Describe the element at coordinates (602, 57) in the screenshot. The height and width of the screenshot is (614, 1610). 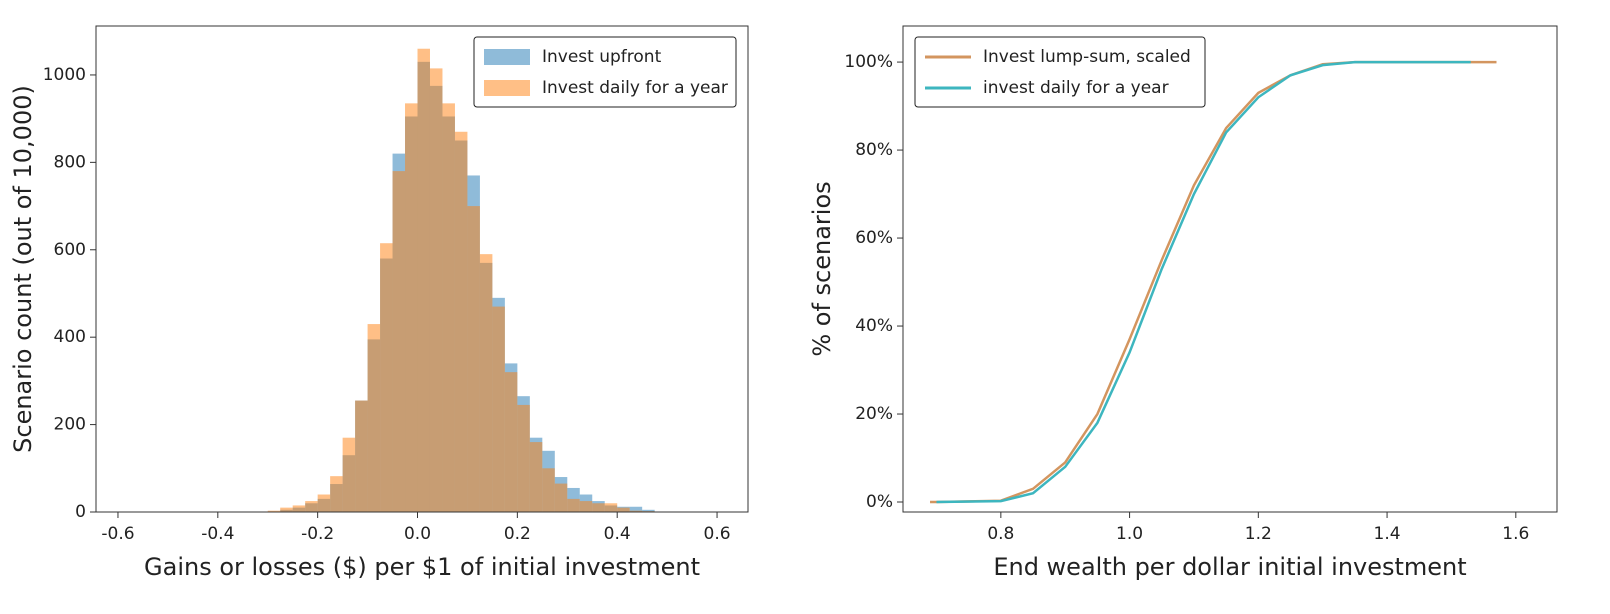
I see `legend-label: Invest upfront` at that location.